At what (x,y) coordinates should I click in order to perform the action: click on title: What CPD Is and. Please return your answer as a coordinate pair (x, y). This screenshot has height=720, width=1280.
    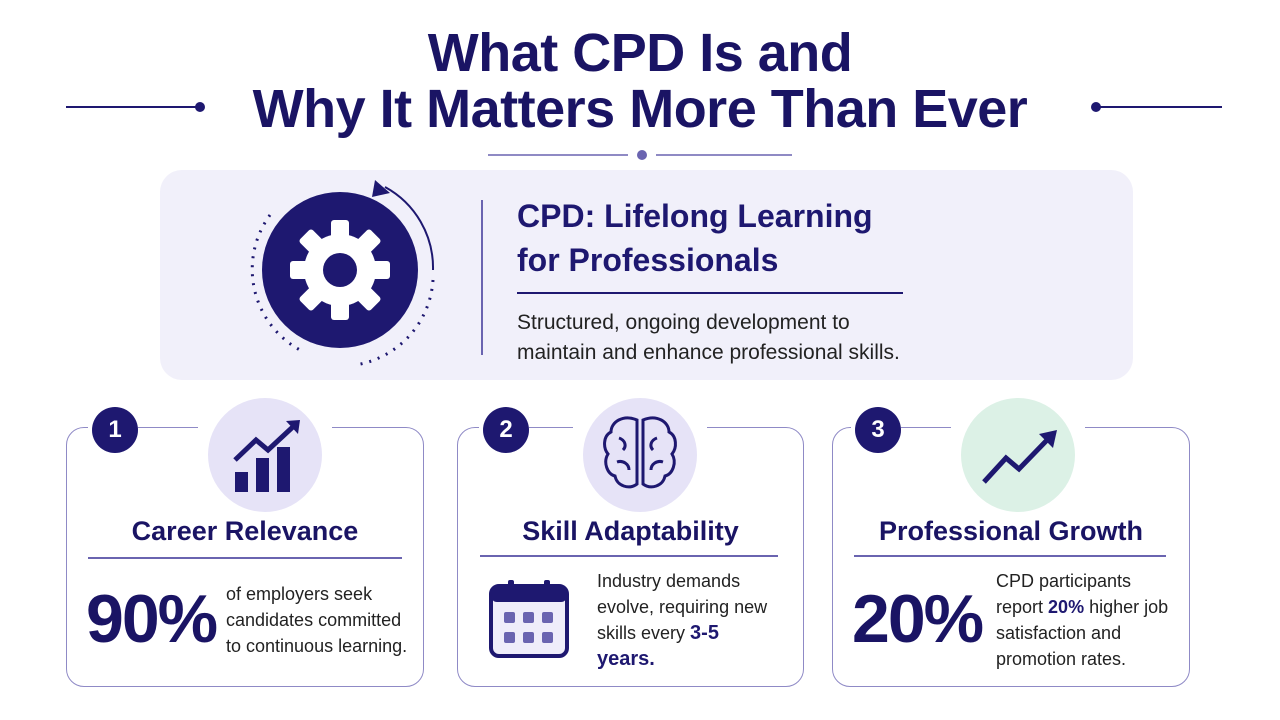
    Looking at the image, I should click on (640, 53).